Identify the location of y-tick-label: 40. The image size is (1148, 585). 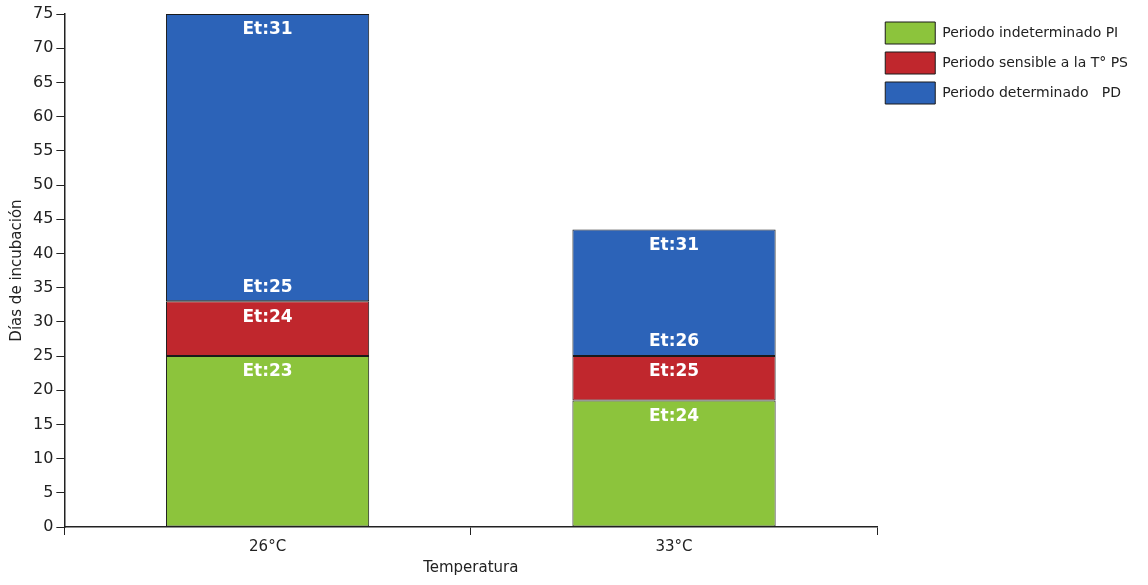
(43, 252).